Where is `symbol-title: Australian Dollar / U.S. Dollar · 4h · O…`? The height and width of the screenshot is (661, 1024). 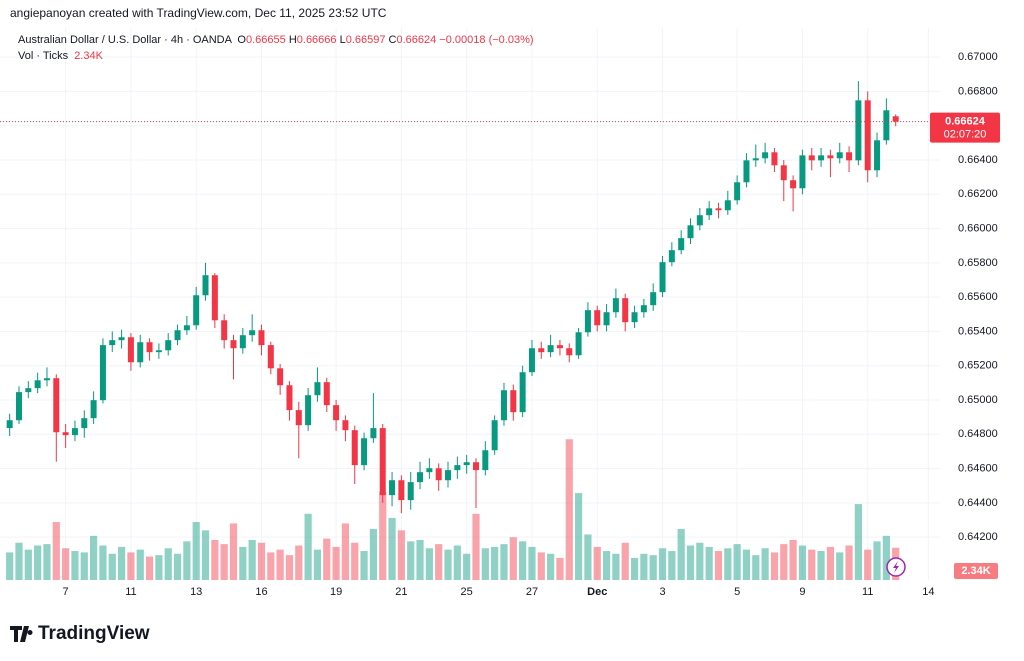 symbol-title: Australian Dollar / U.S. Dollar · 4h · O… is located at coordinates (125, 40).